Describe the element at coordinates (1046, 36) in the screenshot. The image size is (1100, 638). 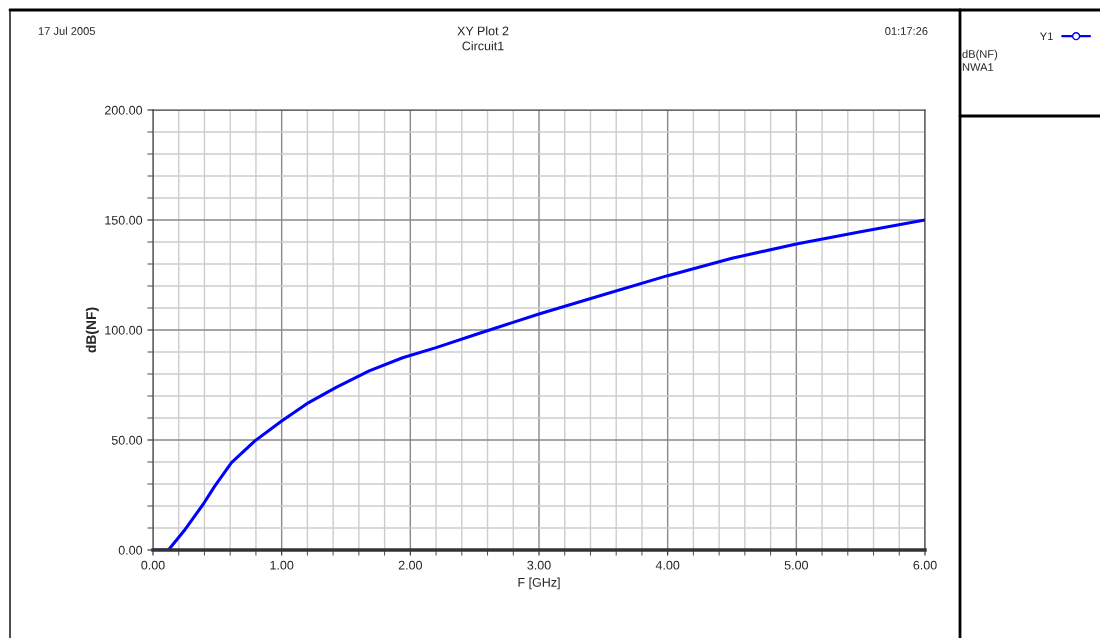
I see `legend-label: Y1` at that location.